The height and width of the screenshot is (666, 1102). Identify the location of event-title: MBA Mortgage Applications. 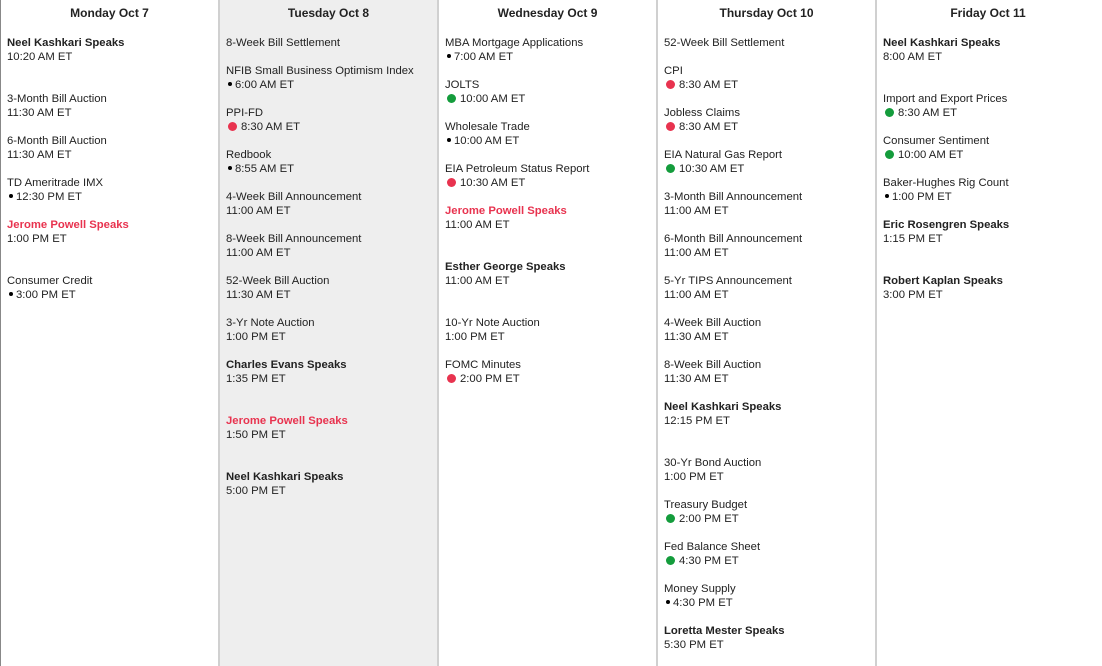
(514, 43).